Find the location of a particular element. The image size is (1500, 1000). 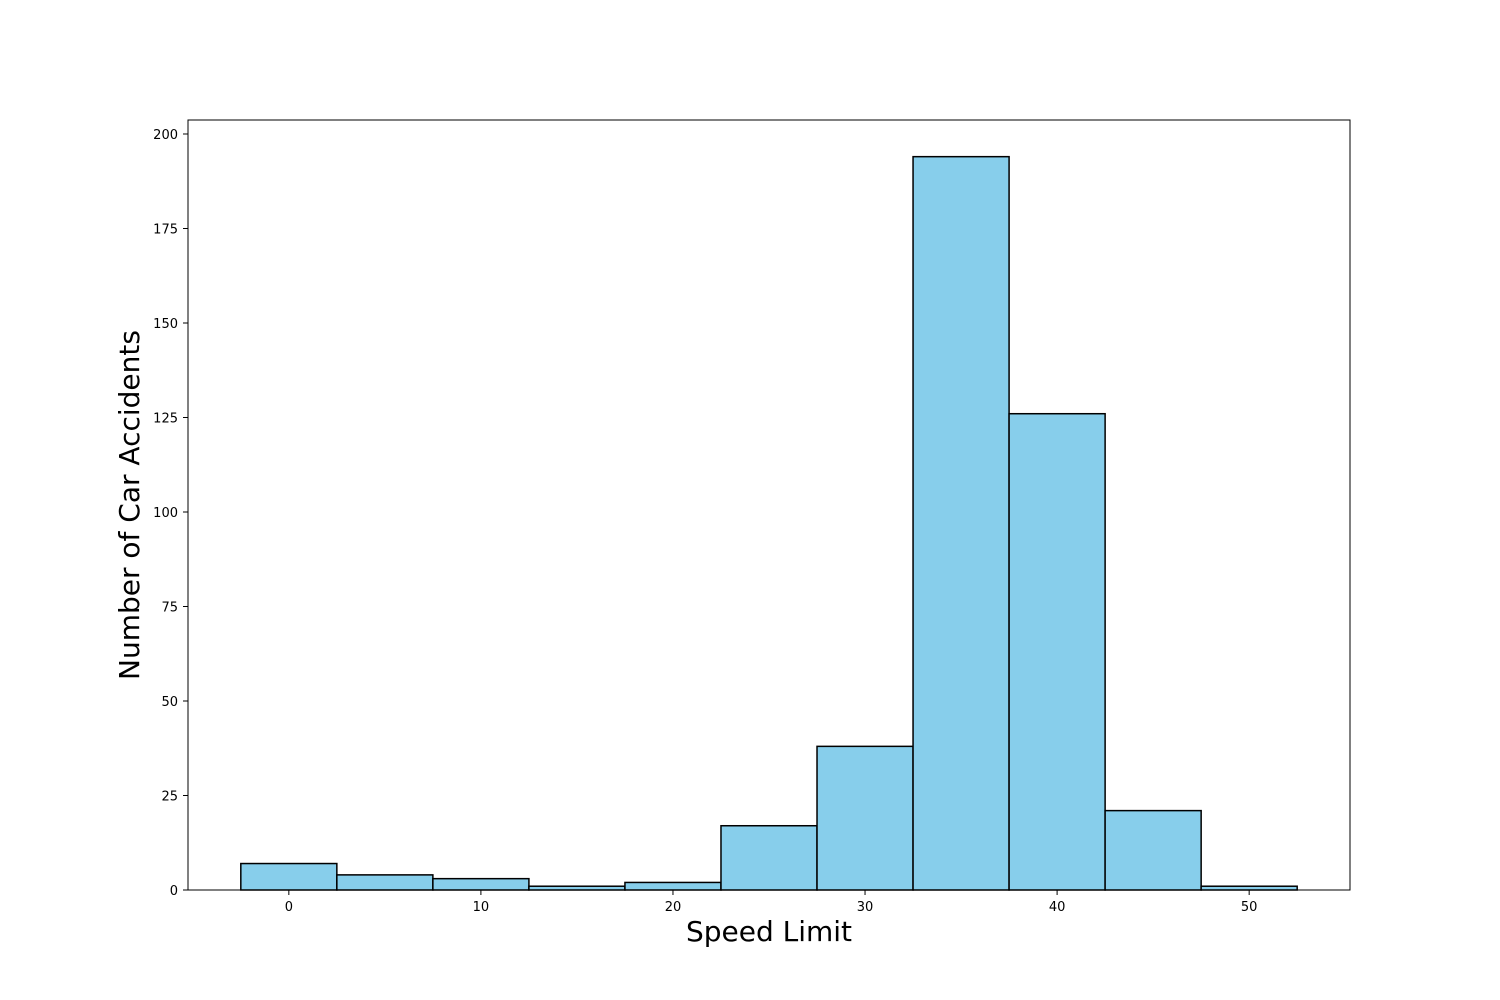

y-tick-label: 75 is located at coordinates (169, 607).